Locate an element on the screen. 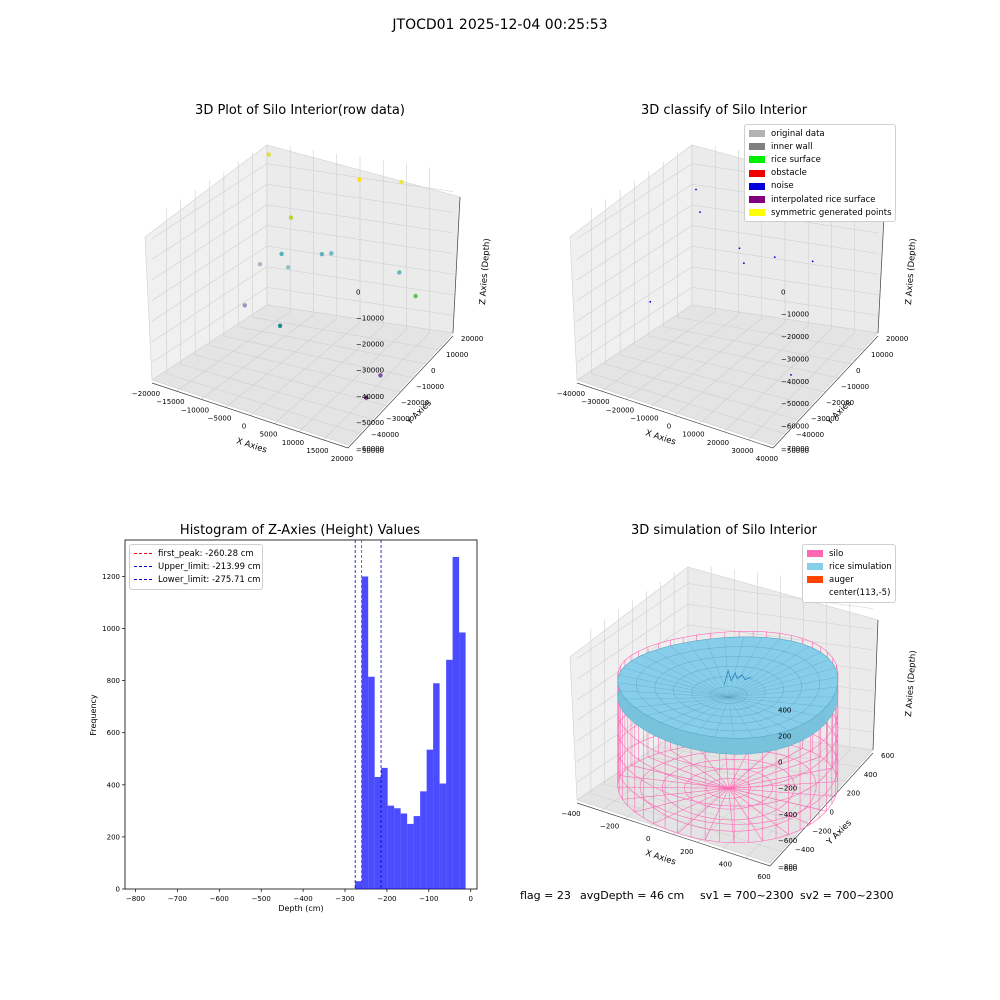 The width and height of the screenshot is (1000, 1000). x-tick-label: −800 is located at coordinates (135, 899).